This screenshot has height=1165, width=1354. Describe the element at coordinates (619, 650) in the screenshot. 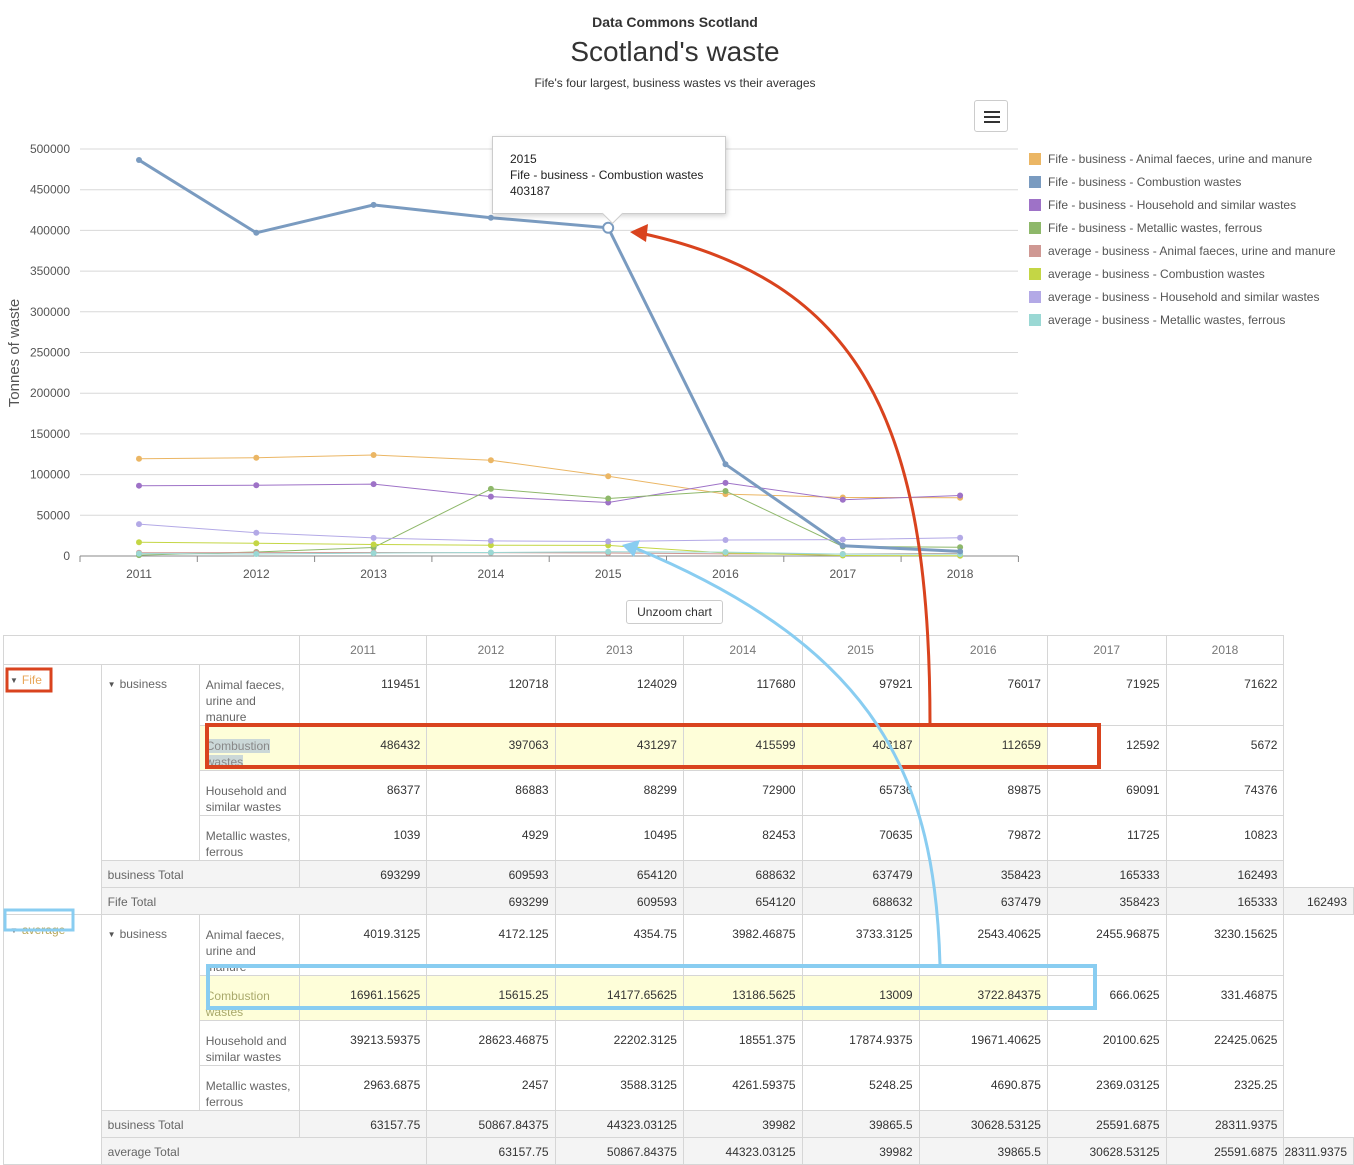

I see `column-header: 2013` at that location.